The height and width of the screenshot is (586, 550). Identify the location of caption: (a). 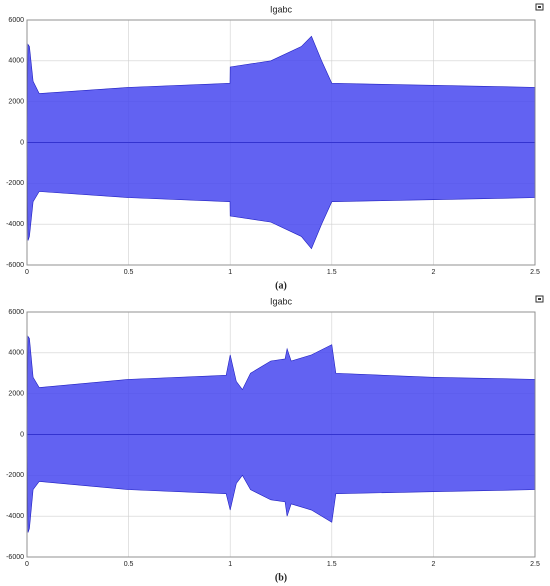
(281, 285).